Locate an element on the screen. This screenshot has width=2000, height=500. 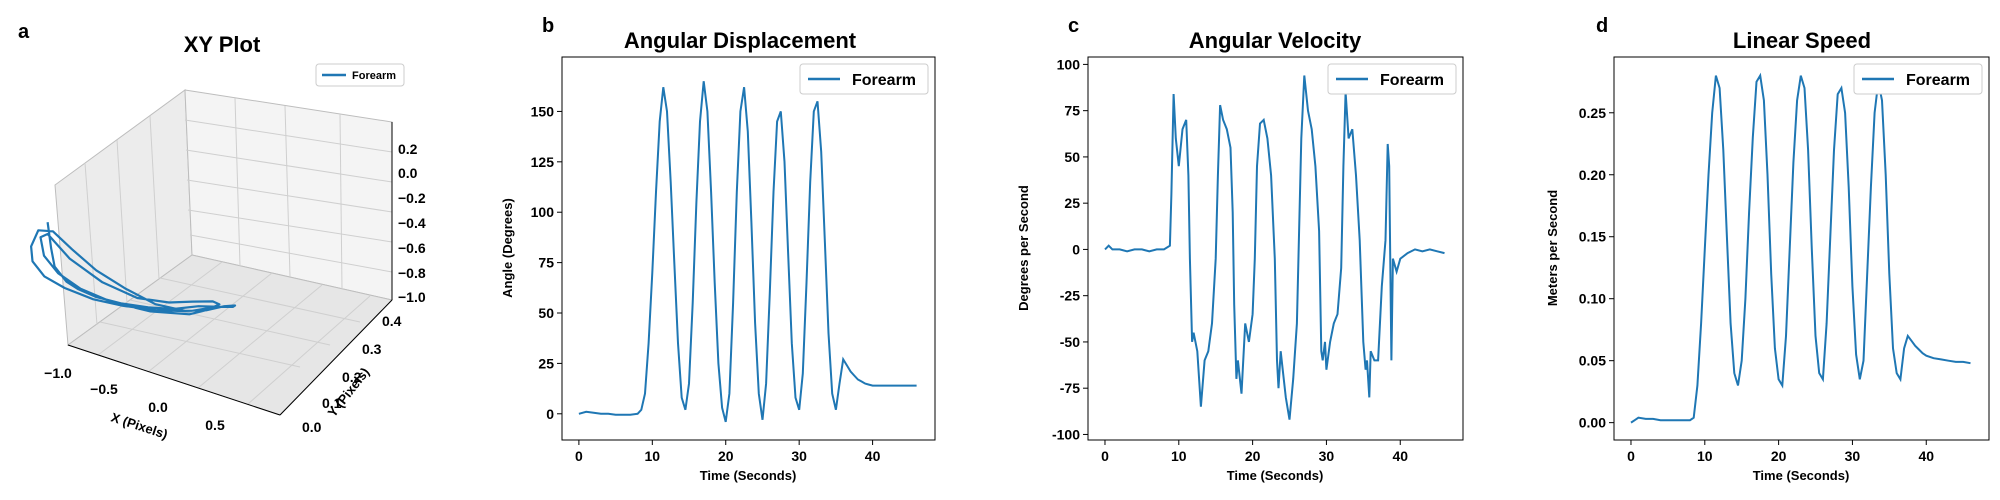
legend-d: Forearm is located at coordinates (1918, 79).